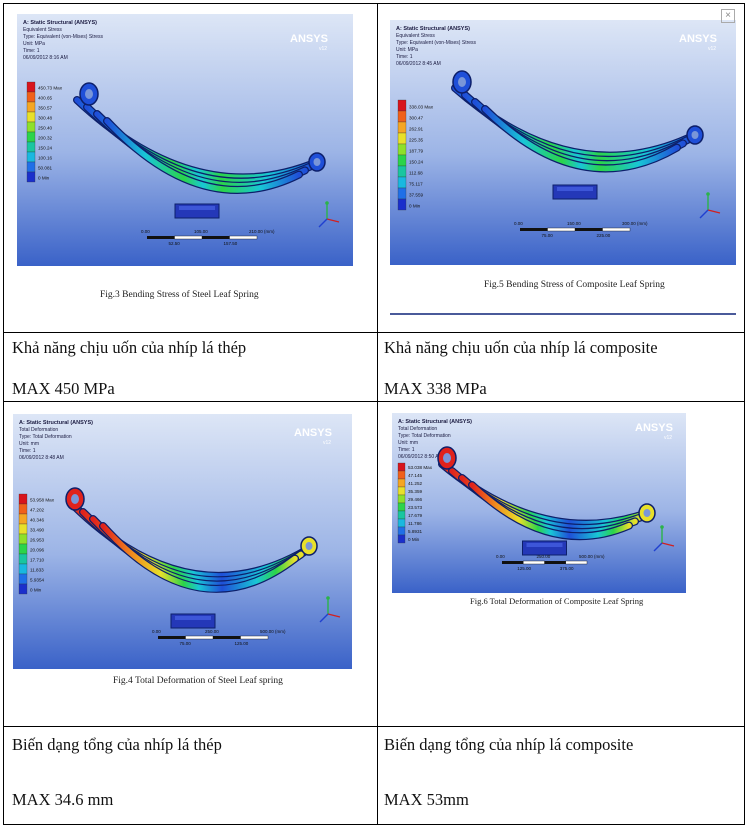 The width and height of the screenshot is (750, 830). I want to click on legend-value: 300.48, so click(45, 118).